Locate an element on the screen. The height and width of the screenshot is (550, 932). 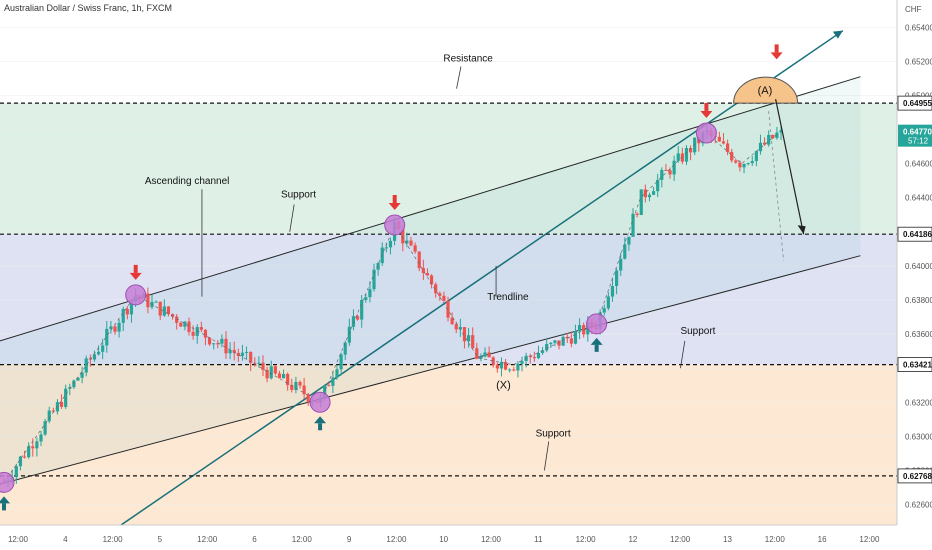
annotation-ascending-channel: Ascending channel is located at coordinates (187, 181).